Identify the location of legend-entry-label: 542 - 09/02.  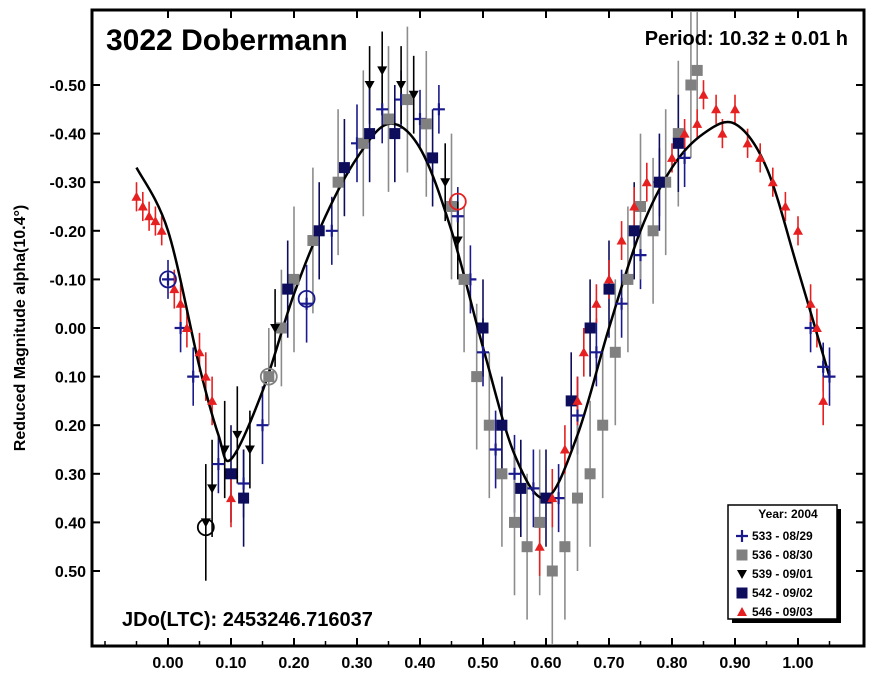
(782, 593).